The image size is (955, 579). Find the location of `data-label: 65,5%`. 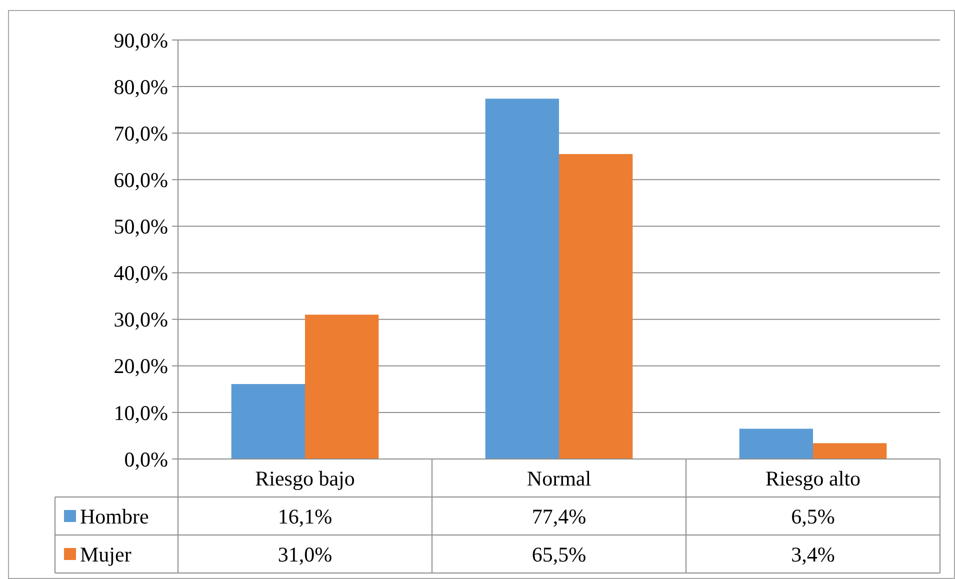

data-label: 65,5% is located at coordinates (559, 554).